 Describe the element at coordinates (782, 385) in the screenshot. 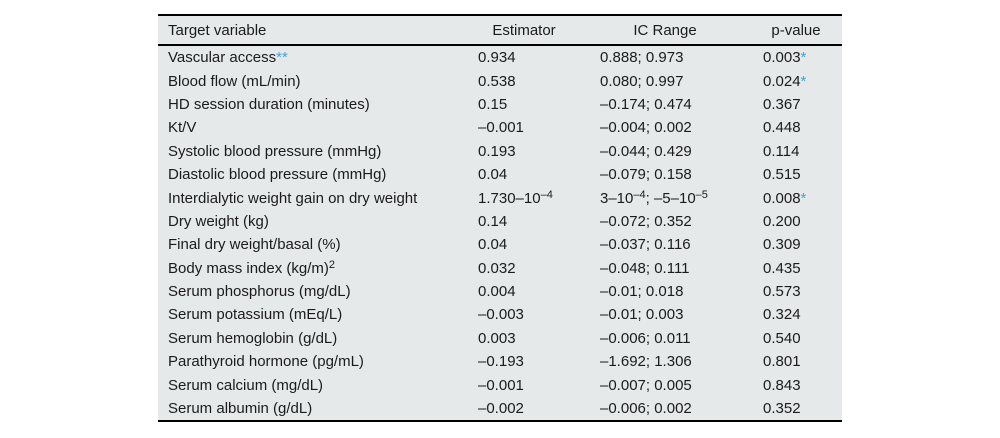

I see `cell-p-value: 0.843` at that location.